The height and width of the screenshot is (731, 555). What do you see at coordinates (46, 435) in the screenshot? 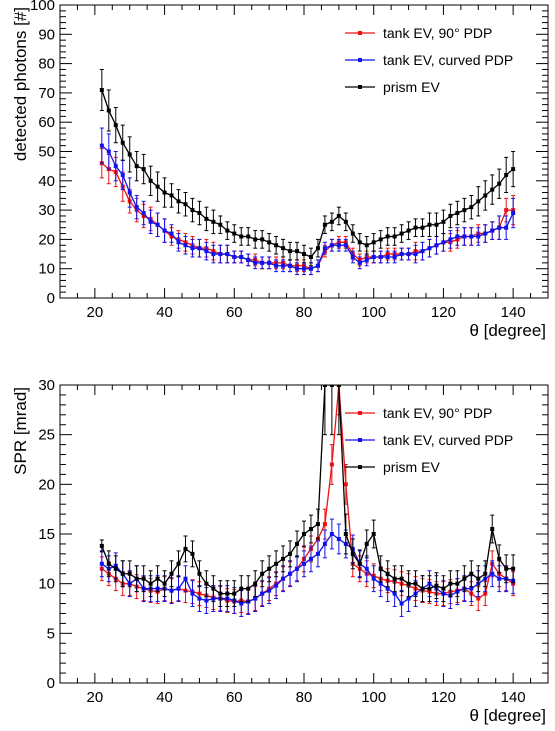
I see `y-tick-label: 25` at bounding box center [46, 435].